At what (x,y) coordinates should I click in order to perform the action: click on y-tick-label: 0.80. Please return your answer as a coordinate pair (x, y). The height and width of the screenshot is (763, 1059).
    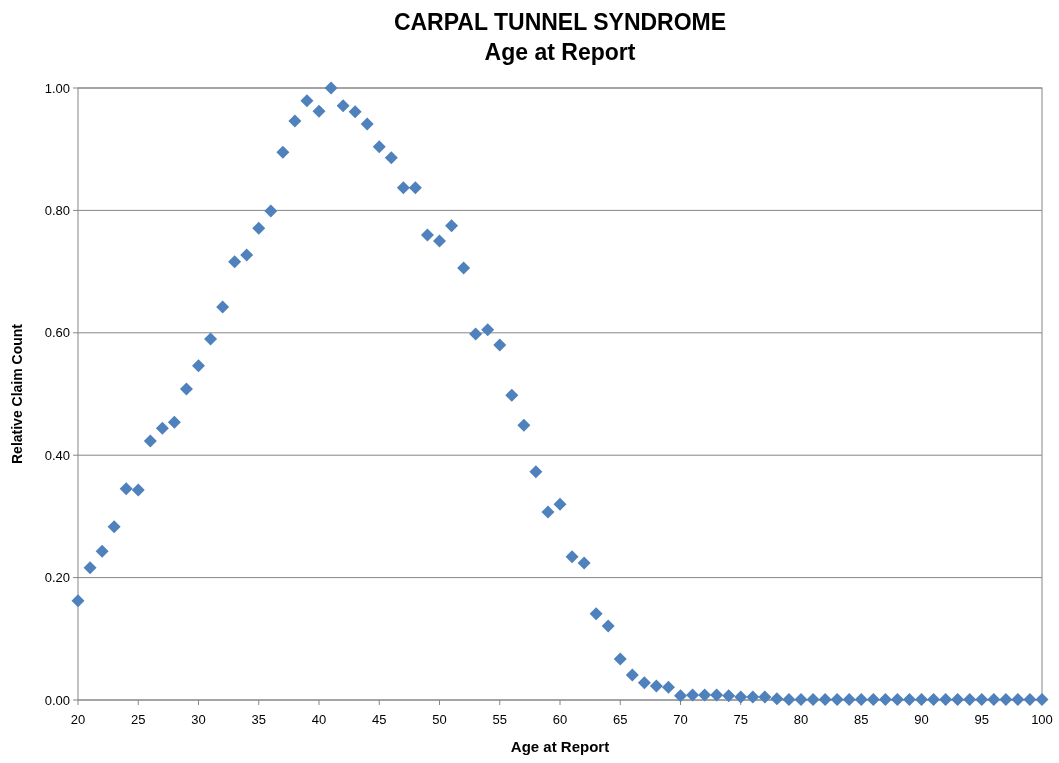
    Looking at the image, I should click on (57, 210).